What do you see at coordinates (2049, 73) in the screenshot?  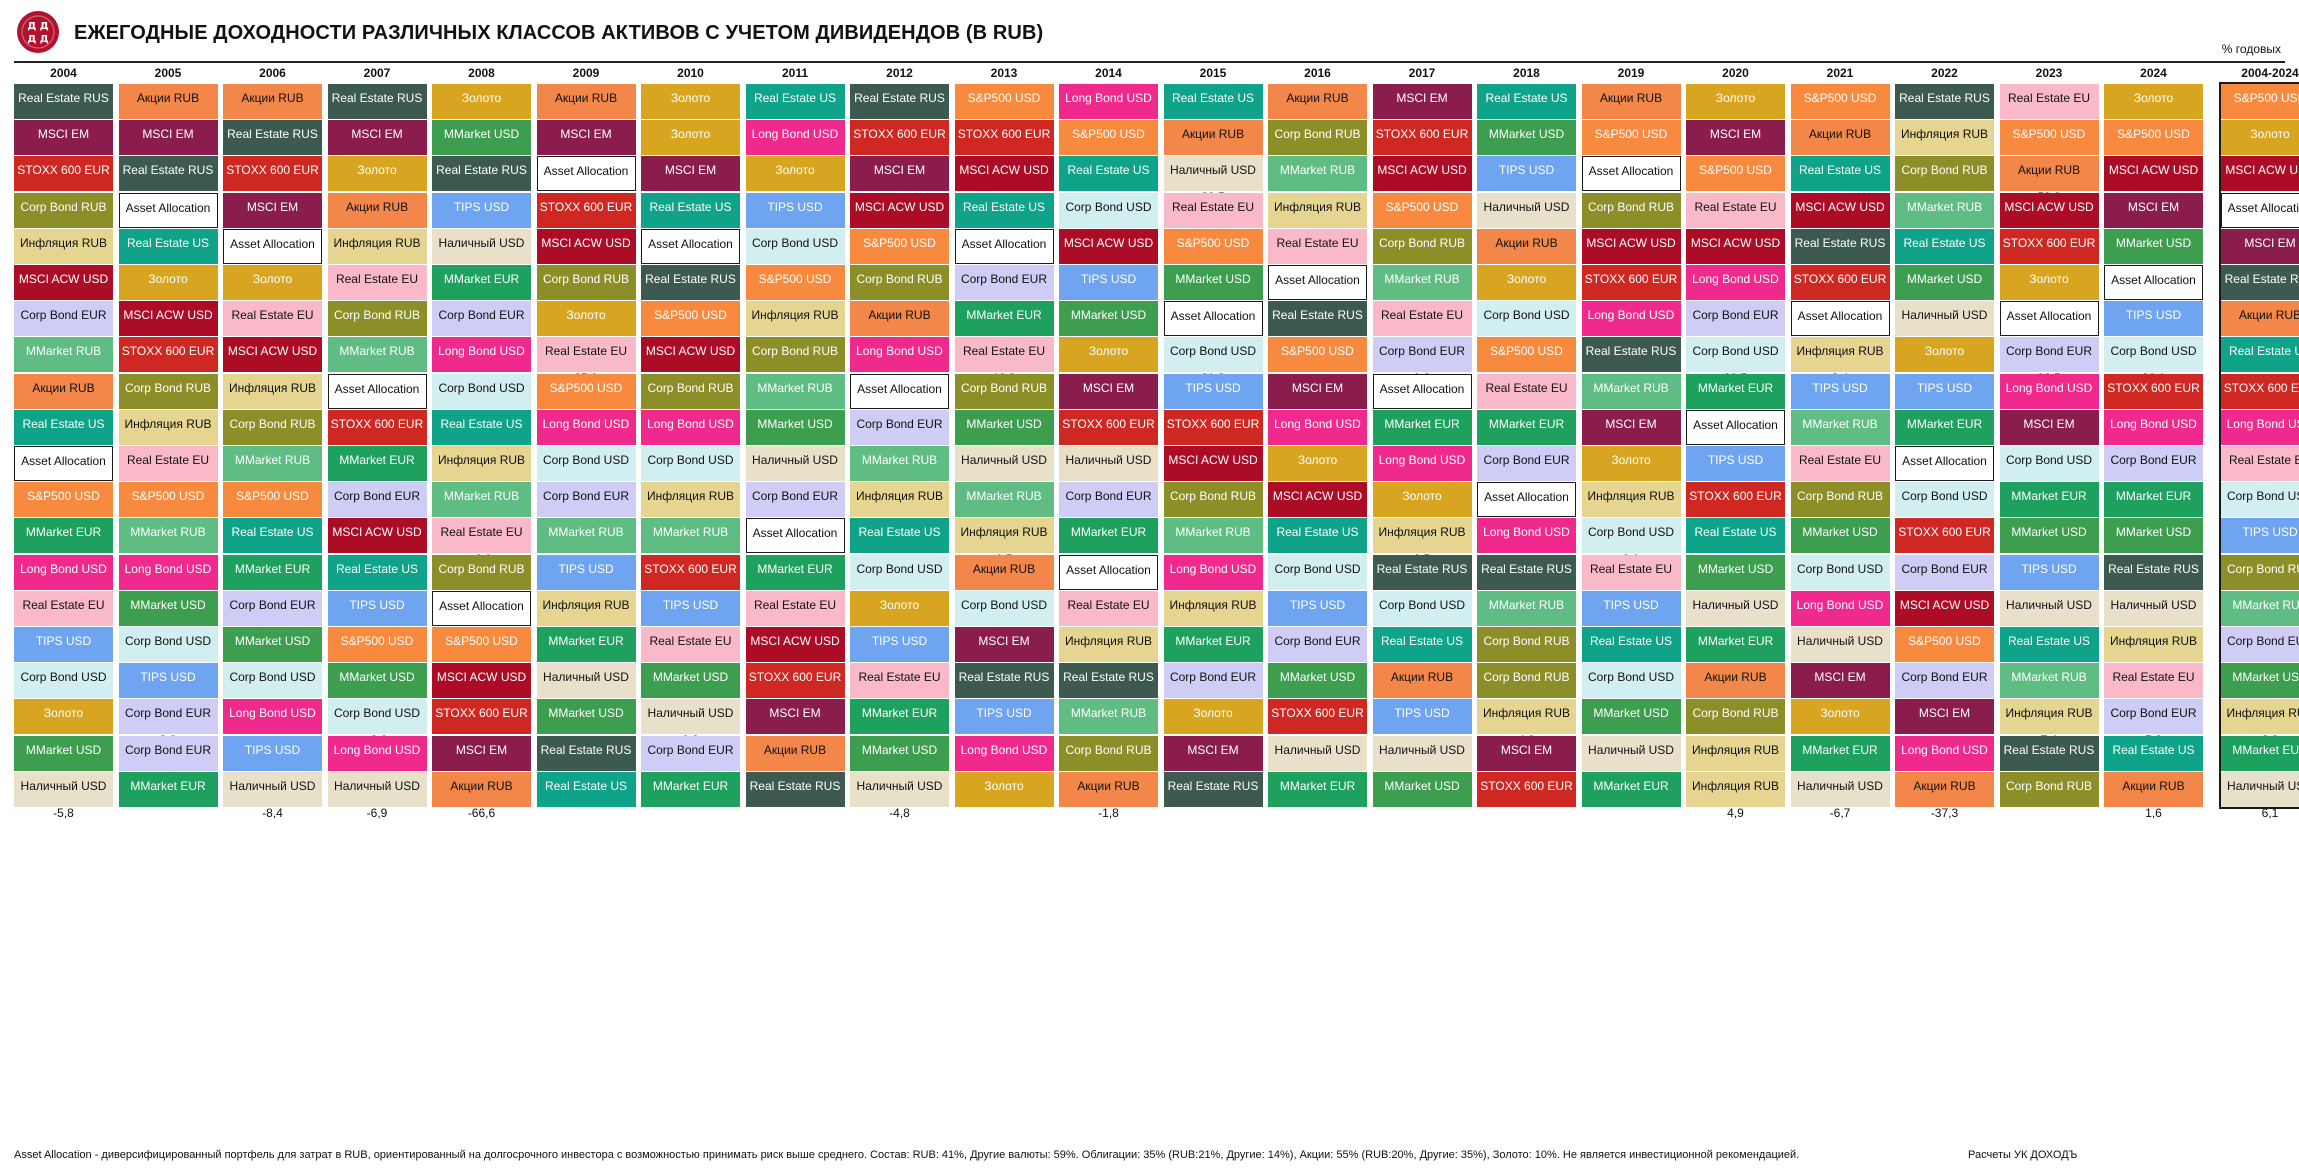 I see `year-header: 2023` at bounding box center [2049, 73].